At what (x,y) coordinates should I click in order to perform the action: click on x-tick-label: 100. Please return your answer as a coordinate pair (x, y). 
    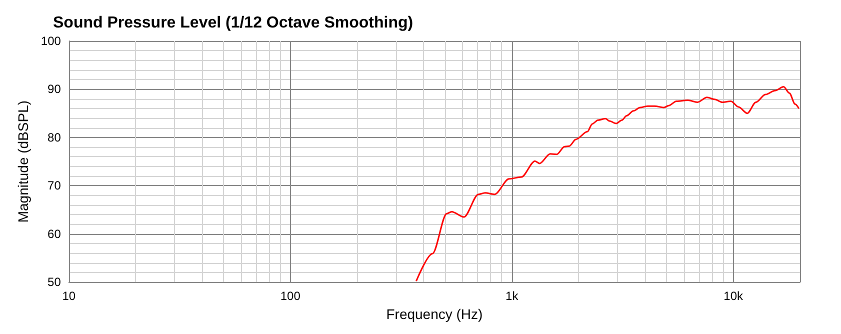
    Looking at the image, I should click on (290, 296).